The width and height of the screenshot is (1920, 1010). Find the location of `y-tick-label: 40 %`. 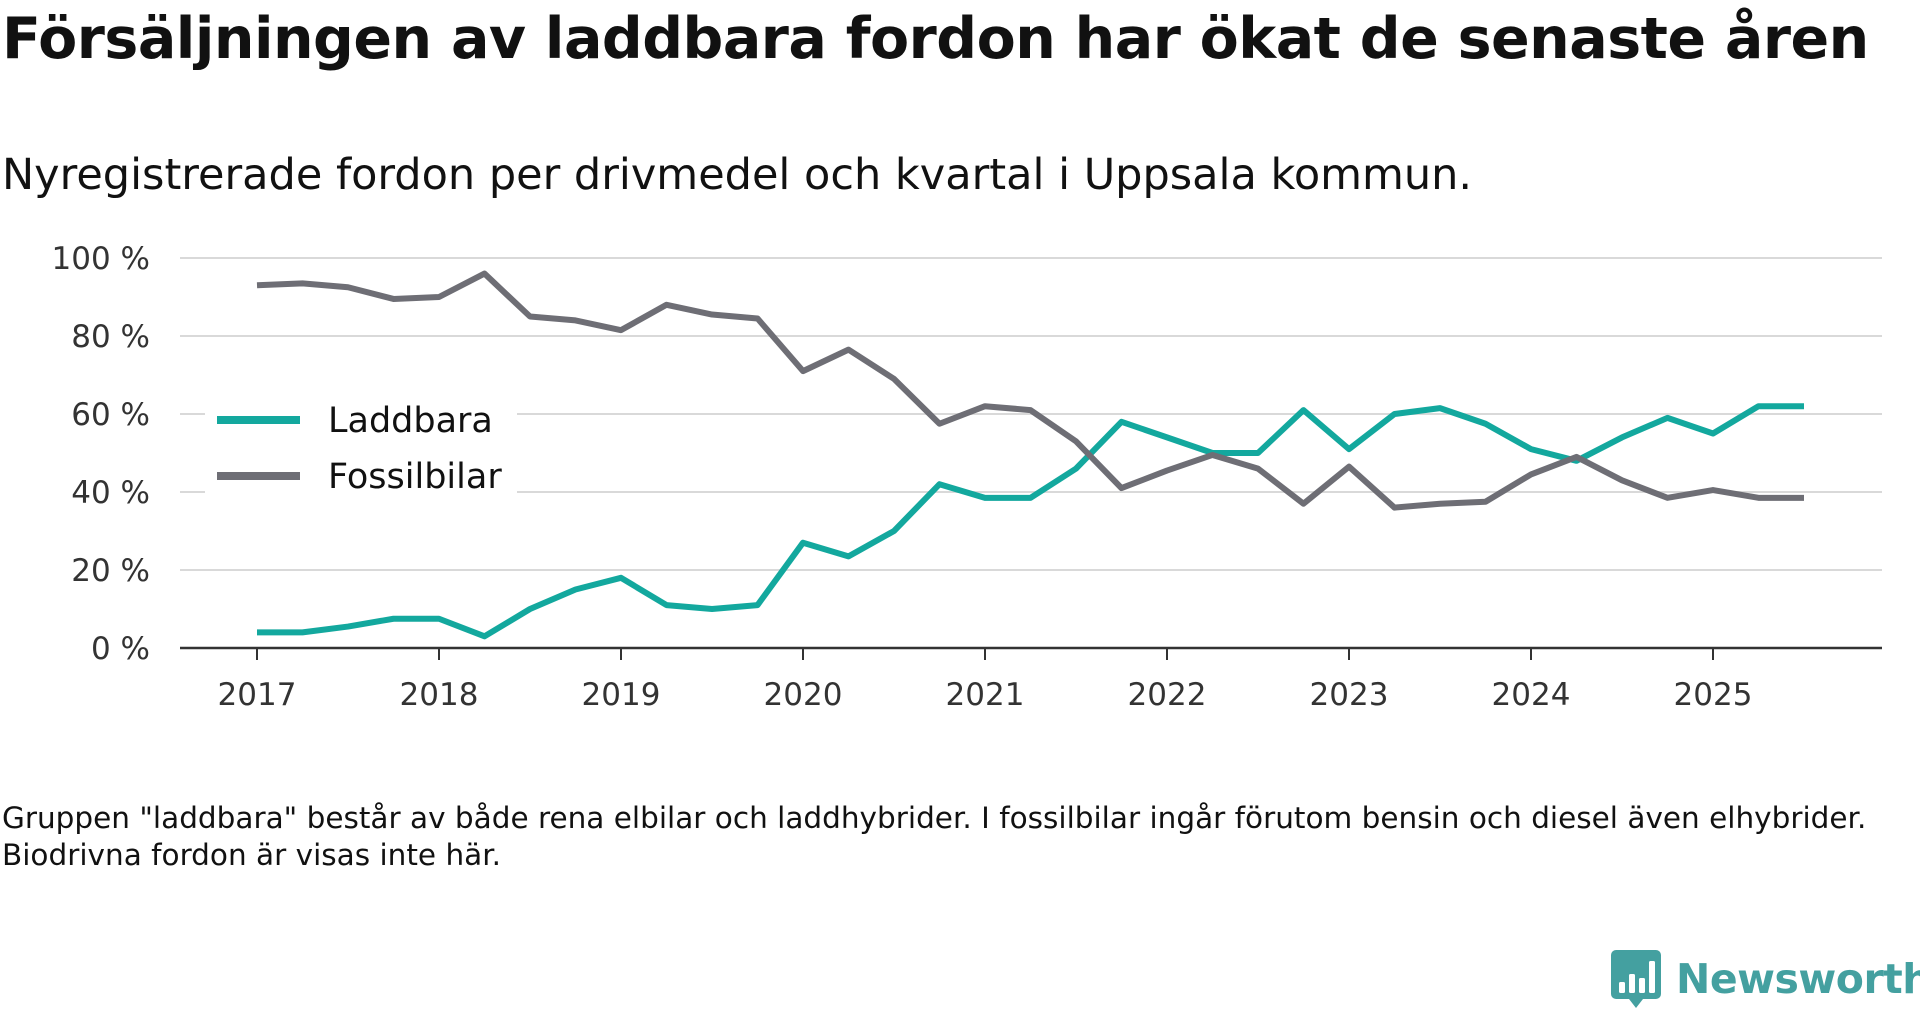

y-tick-label: 40 % is located at coordinates (110, 493).